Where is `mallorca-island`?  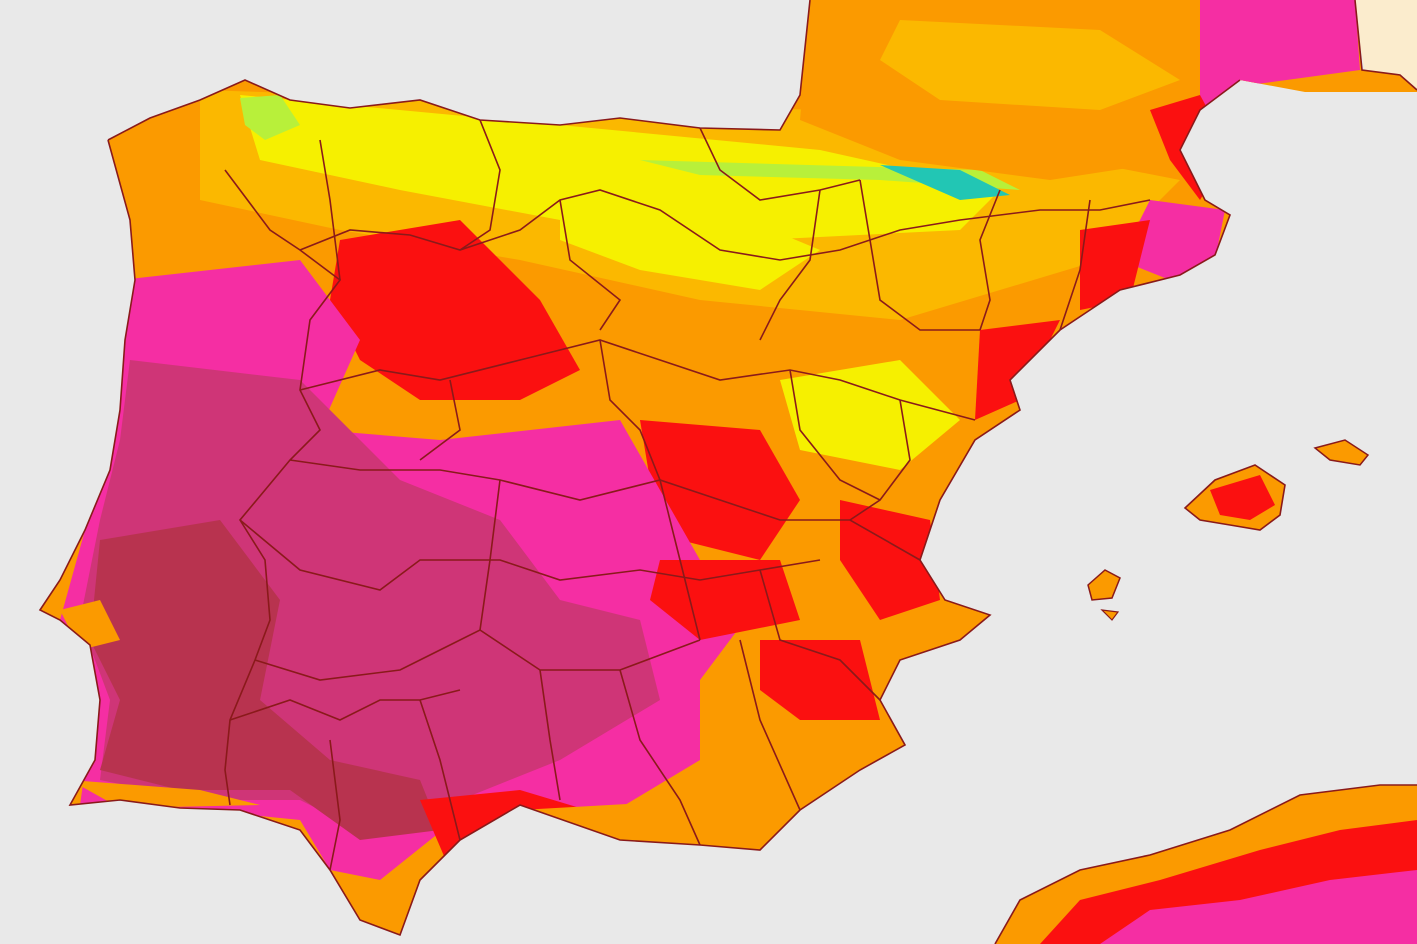 mallorca-island is located at coordinates (1235, 497).